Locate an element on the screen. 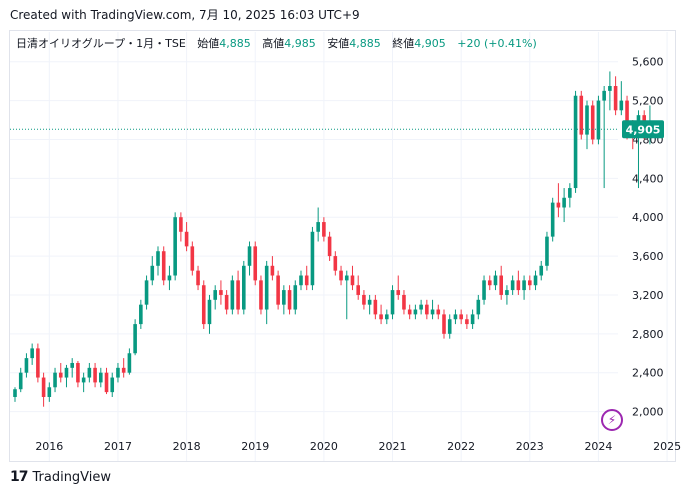  change-value: +20 (+0.41%) is located at coordinates (497, 43).